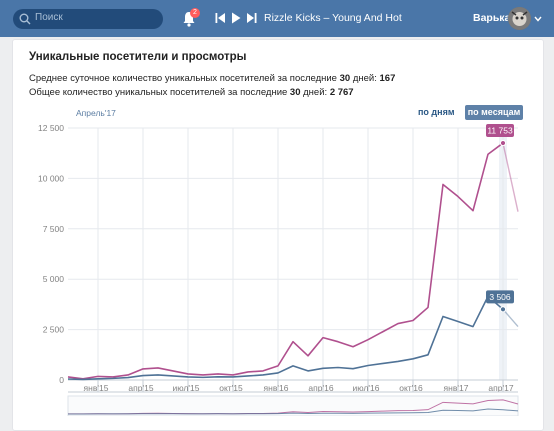 The image size is (554, 431). I want to click on total-days: 30, so click(295, 92).